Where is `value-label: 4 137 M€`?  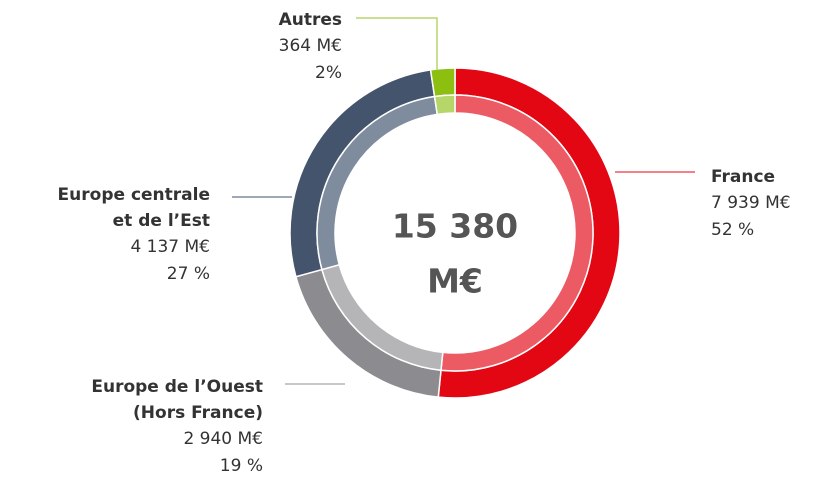
value-label: 4 137 M€ is located at coordinates (170, 247).